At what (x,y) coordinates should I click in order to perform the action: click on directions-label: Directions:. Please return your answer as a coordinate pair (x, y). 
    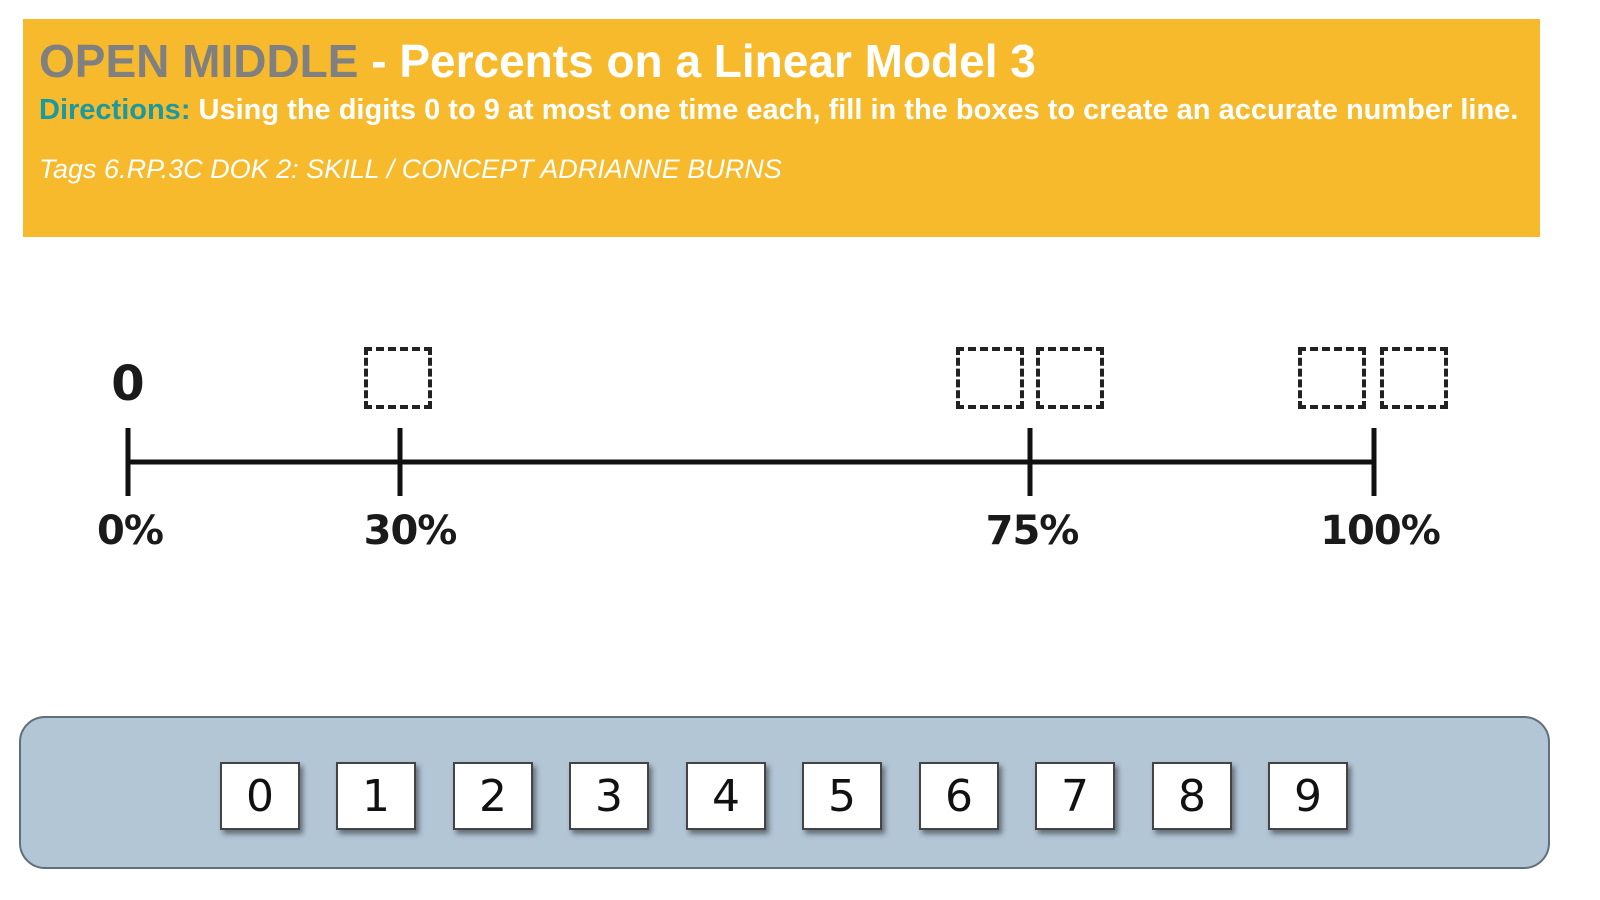
    Looking at the image, I should click on (115, 110).